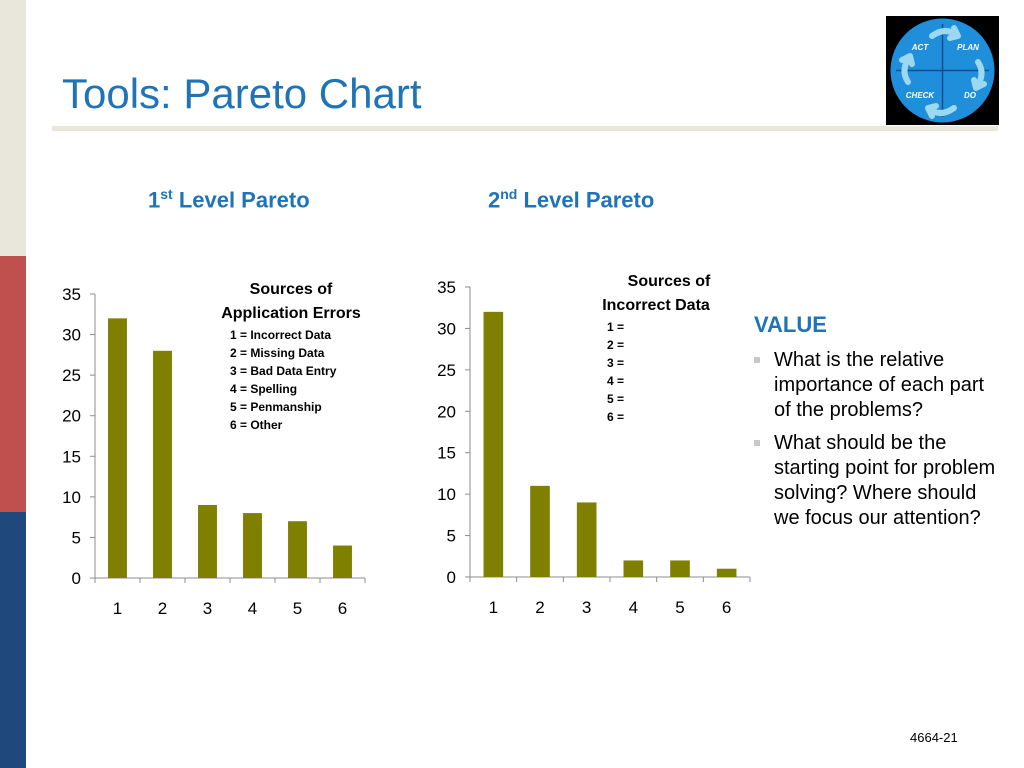 This screenshot has width=1024, height=768. What do you see at coordinates (281, 335) in the screenshot?
I see `legend-item: 1 = Incorrect Data` at bounding box center [281, 335].